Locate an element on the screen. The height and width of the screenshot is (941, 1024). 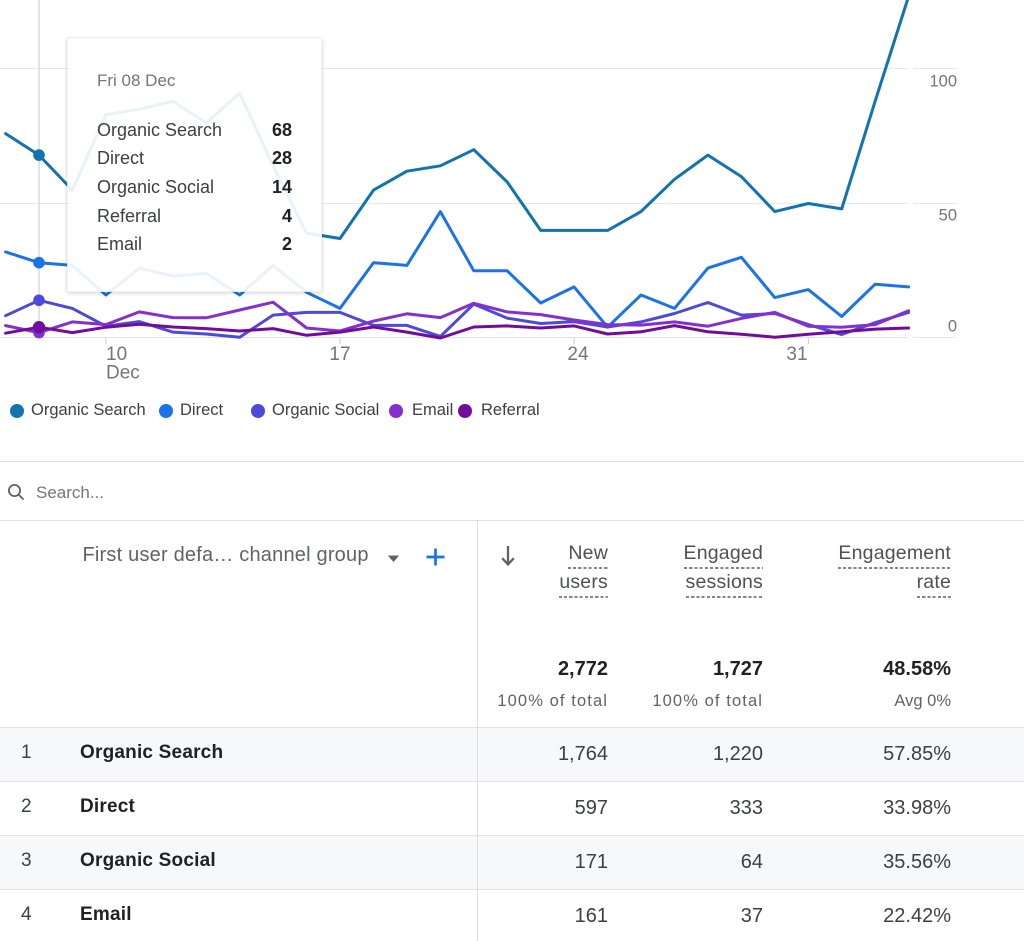
svg-text: 17 is located at coordinates (339, 354).